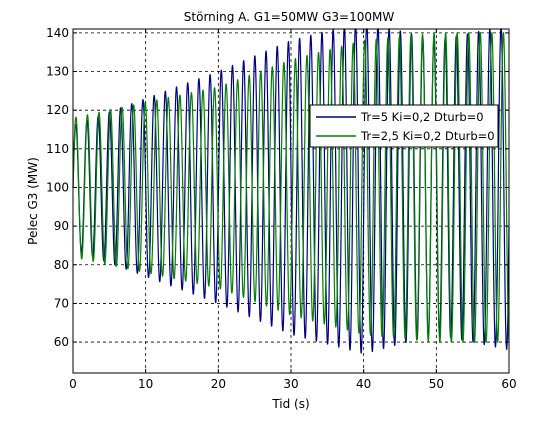  Describe the element at coordinates (73, 384) in the screenshot. I see `x-tick-label: 0` at that location.